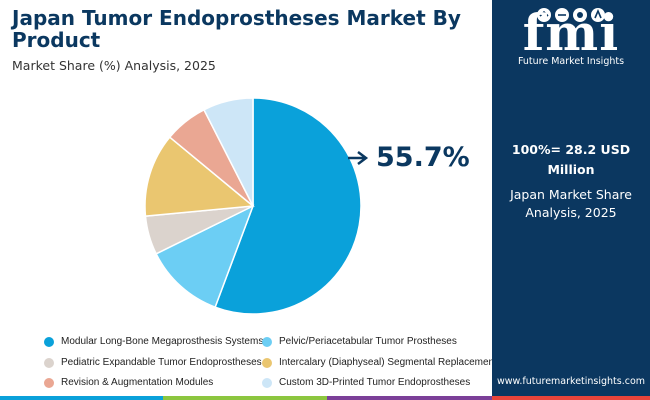  I want to click on legend-label: Pelvic/Periacetabular Tumor Prostheses, so click(368, 341).